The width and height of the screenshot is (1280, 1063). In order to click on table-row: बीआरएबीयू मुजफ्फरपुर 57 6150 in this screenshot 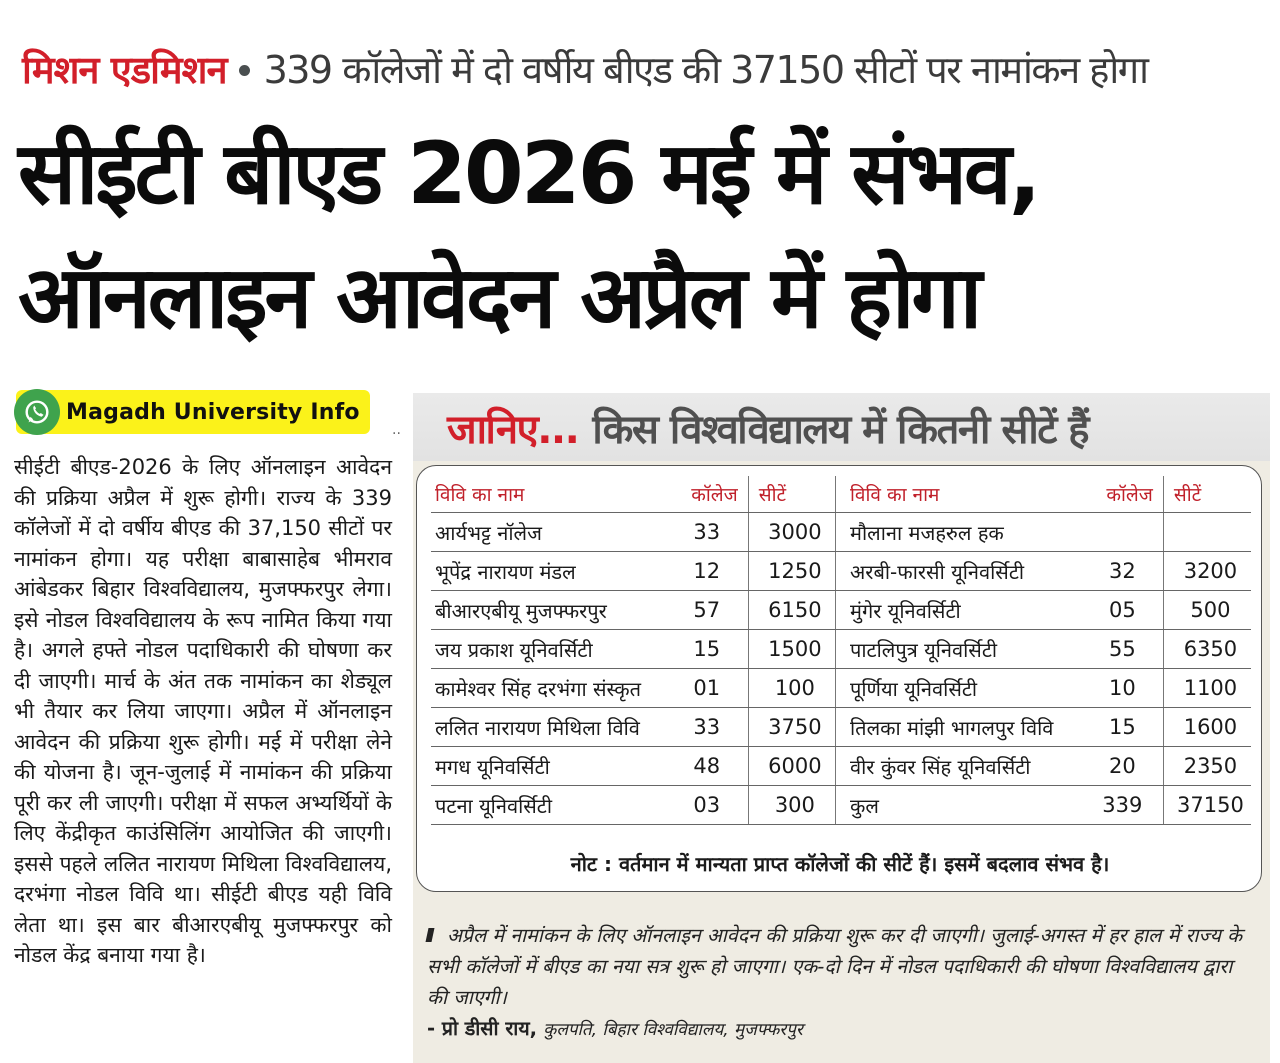, I will do `click(633, 610)`.